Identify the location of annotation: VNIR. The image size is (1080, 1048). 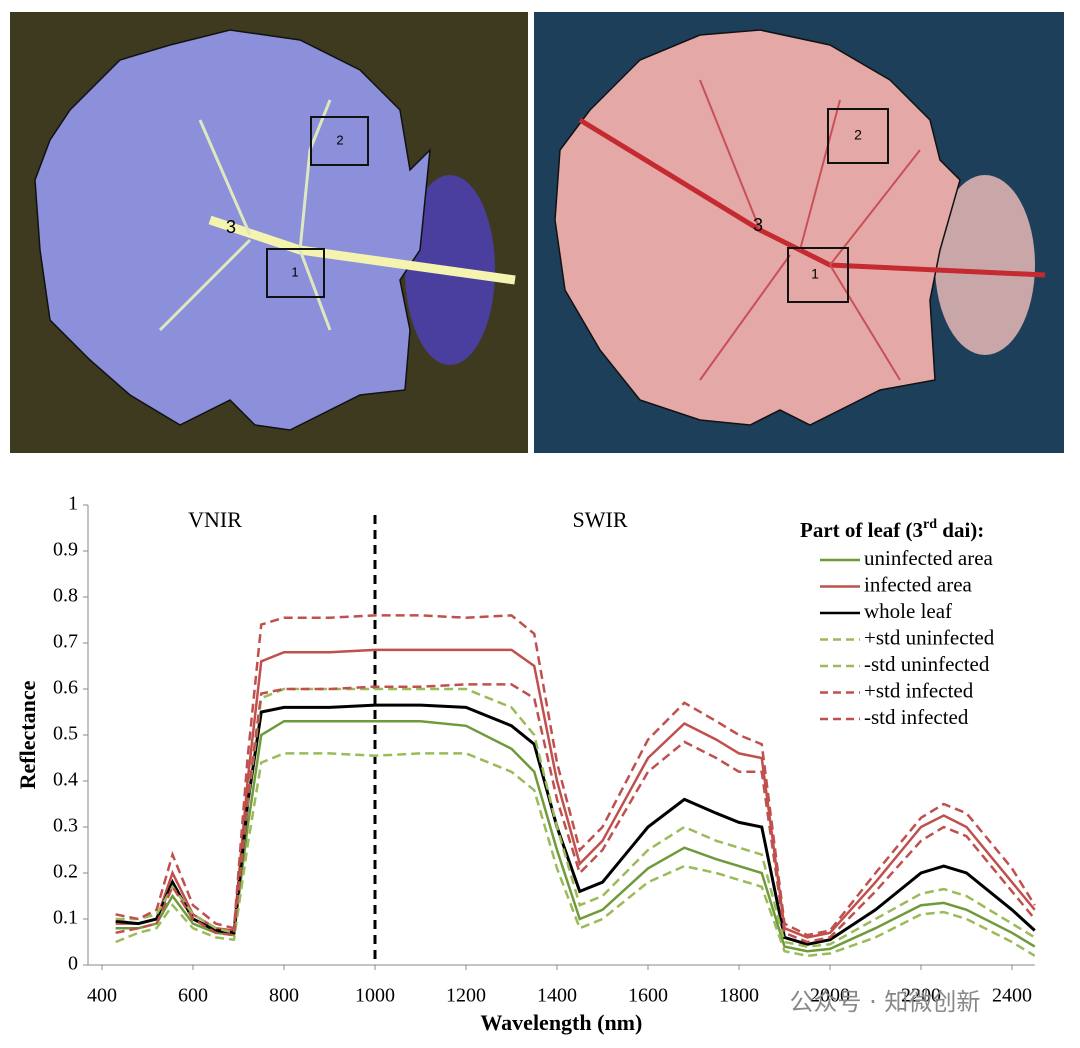
(215, 519).